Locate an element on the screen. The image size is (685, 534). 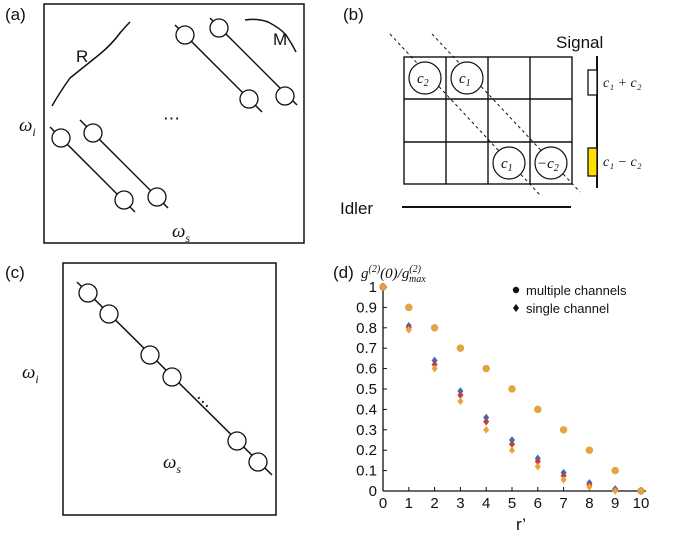
chart-y-tick-label: 0.2 is located at coordinates (366, 450).